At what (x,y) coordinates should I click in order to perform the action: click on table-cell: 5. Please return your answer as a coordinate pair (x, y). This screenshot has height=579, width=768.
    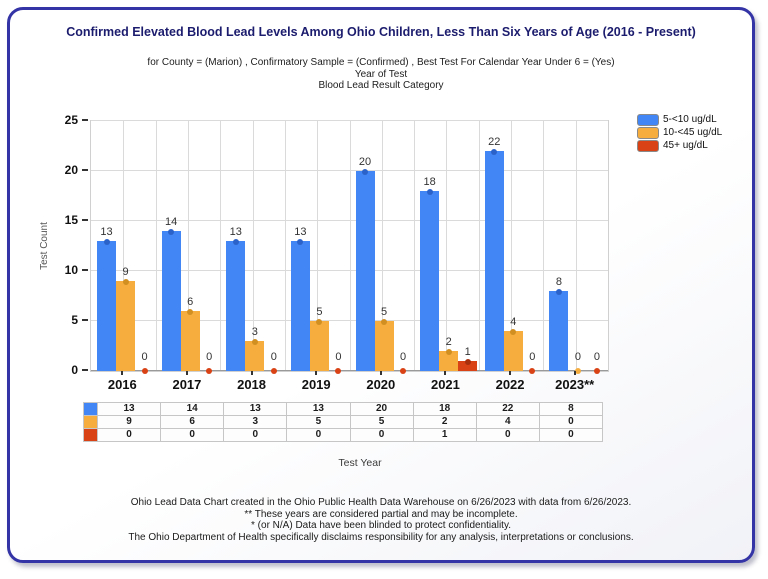
    Looking at the image, I should click on (381, 422).